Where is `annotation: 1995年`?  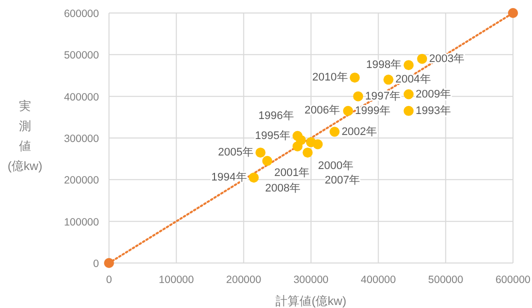 annotation: 1995年 is located at coordinates (273, 136).